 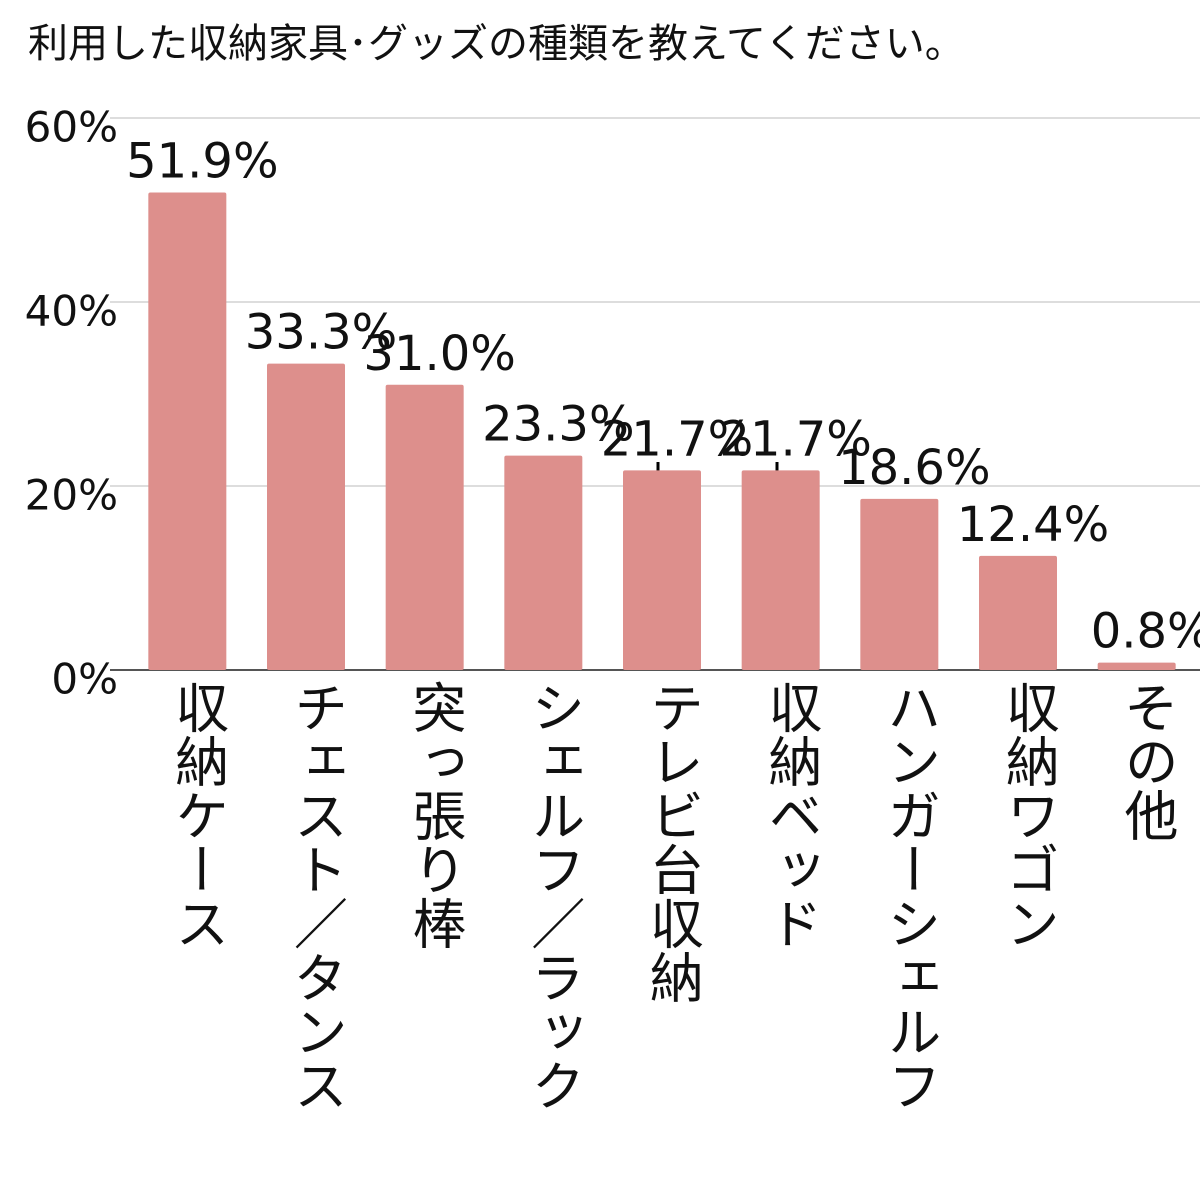 I want to click on y-tick-label: 60%, so click(x=71, y=127).